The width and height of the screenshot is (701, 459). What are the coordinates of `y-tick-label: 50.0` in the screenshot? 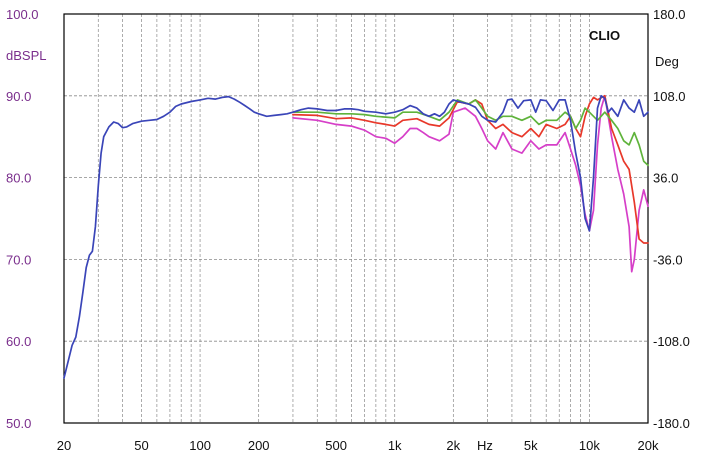 It's located at (18, 423).